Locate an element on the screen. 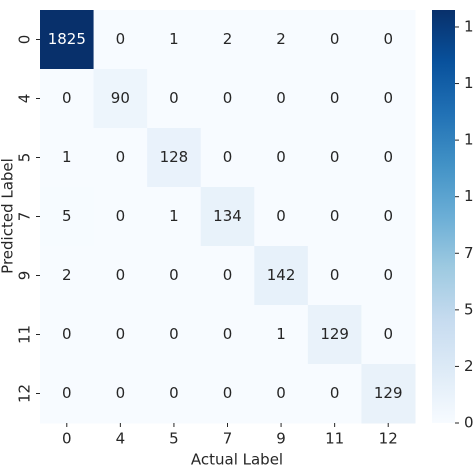 Image resolution: width=474 pixels, height=474 pixels. cell-label: 134 is located at coordinates (227, 216).